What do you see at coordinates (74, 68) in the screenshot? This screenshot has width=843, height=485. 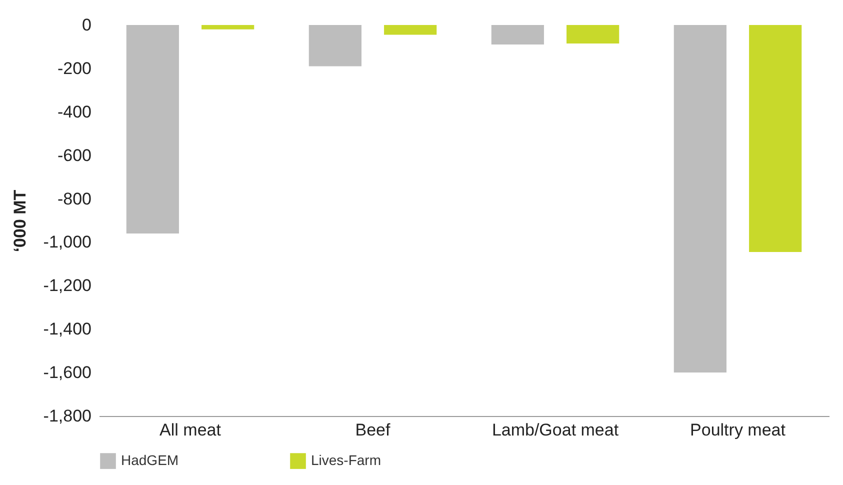 I see `y-tick-label: -200` at bounding box center [74, 68].